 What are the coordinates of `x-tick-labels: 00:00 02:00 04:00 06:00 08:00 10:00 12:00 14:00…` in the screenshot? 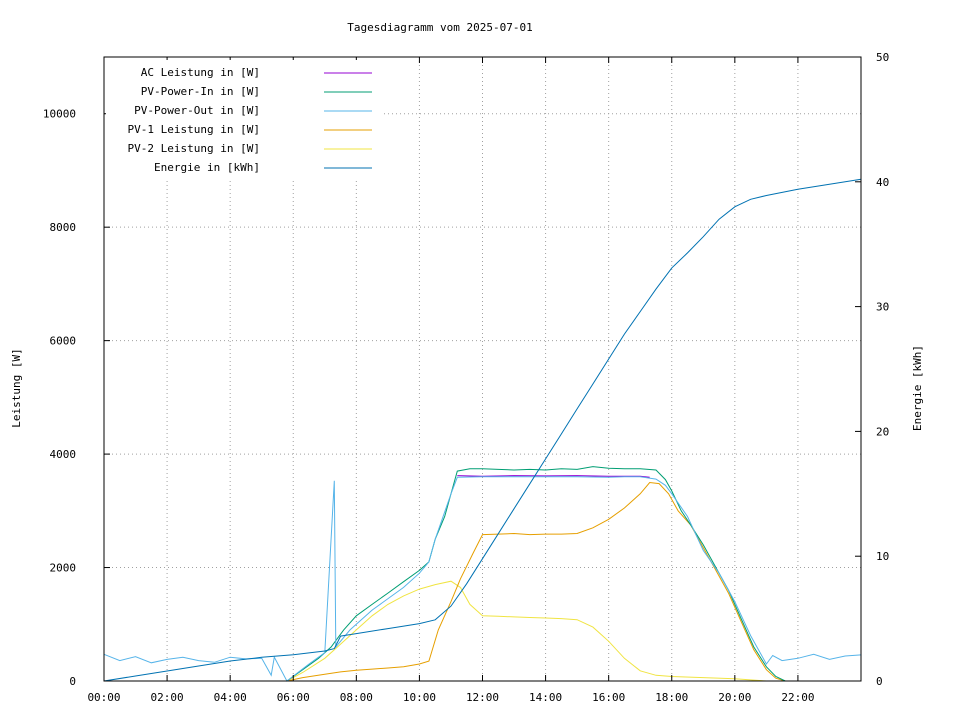 It's located at (450, 697).